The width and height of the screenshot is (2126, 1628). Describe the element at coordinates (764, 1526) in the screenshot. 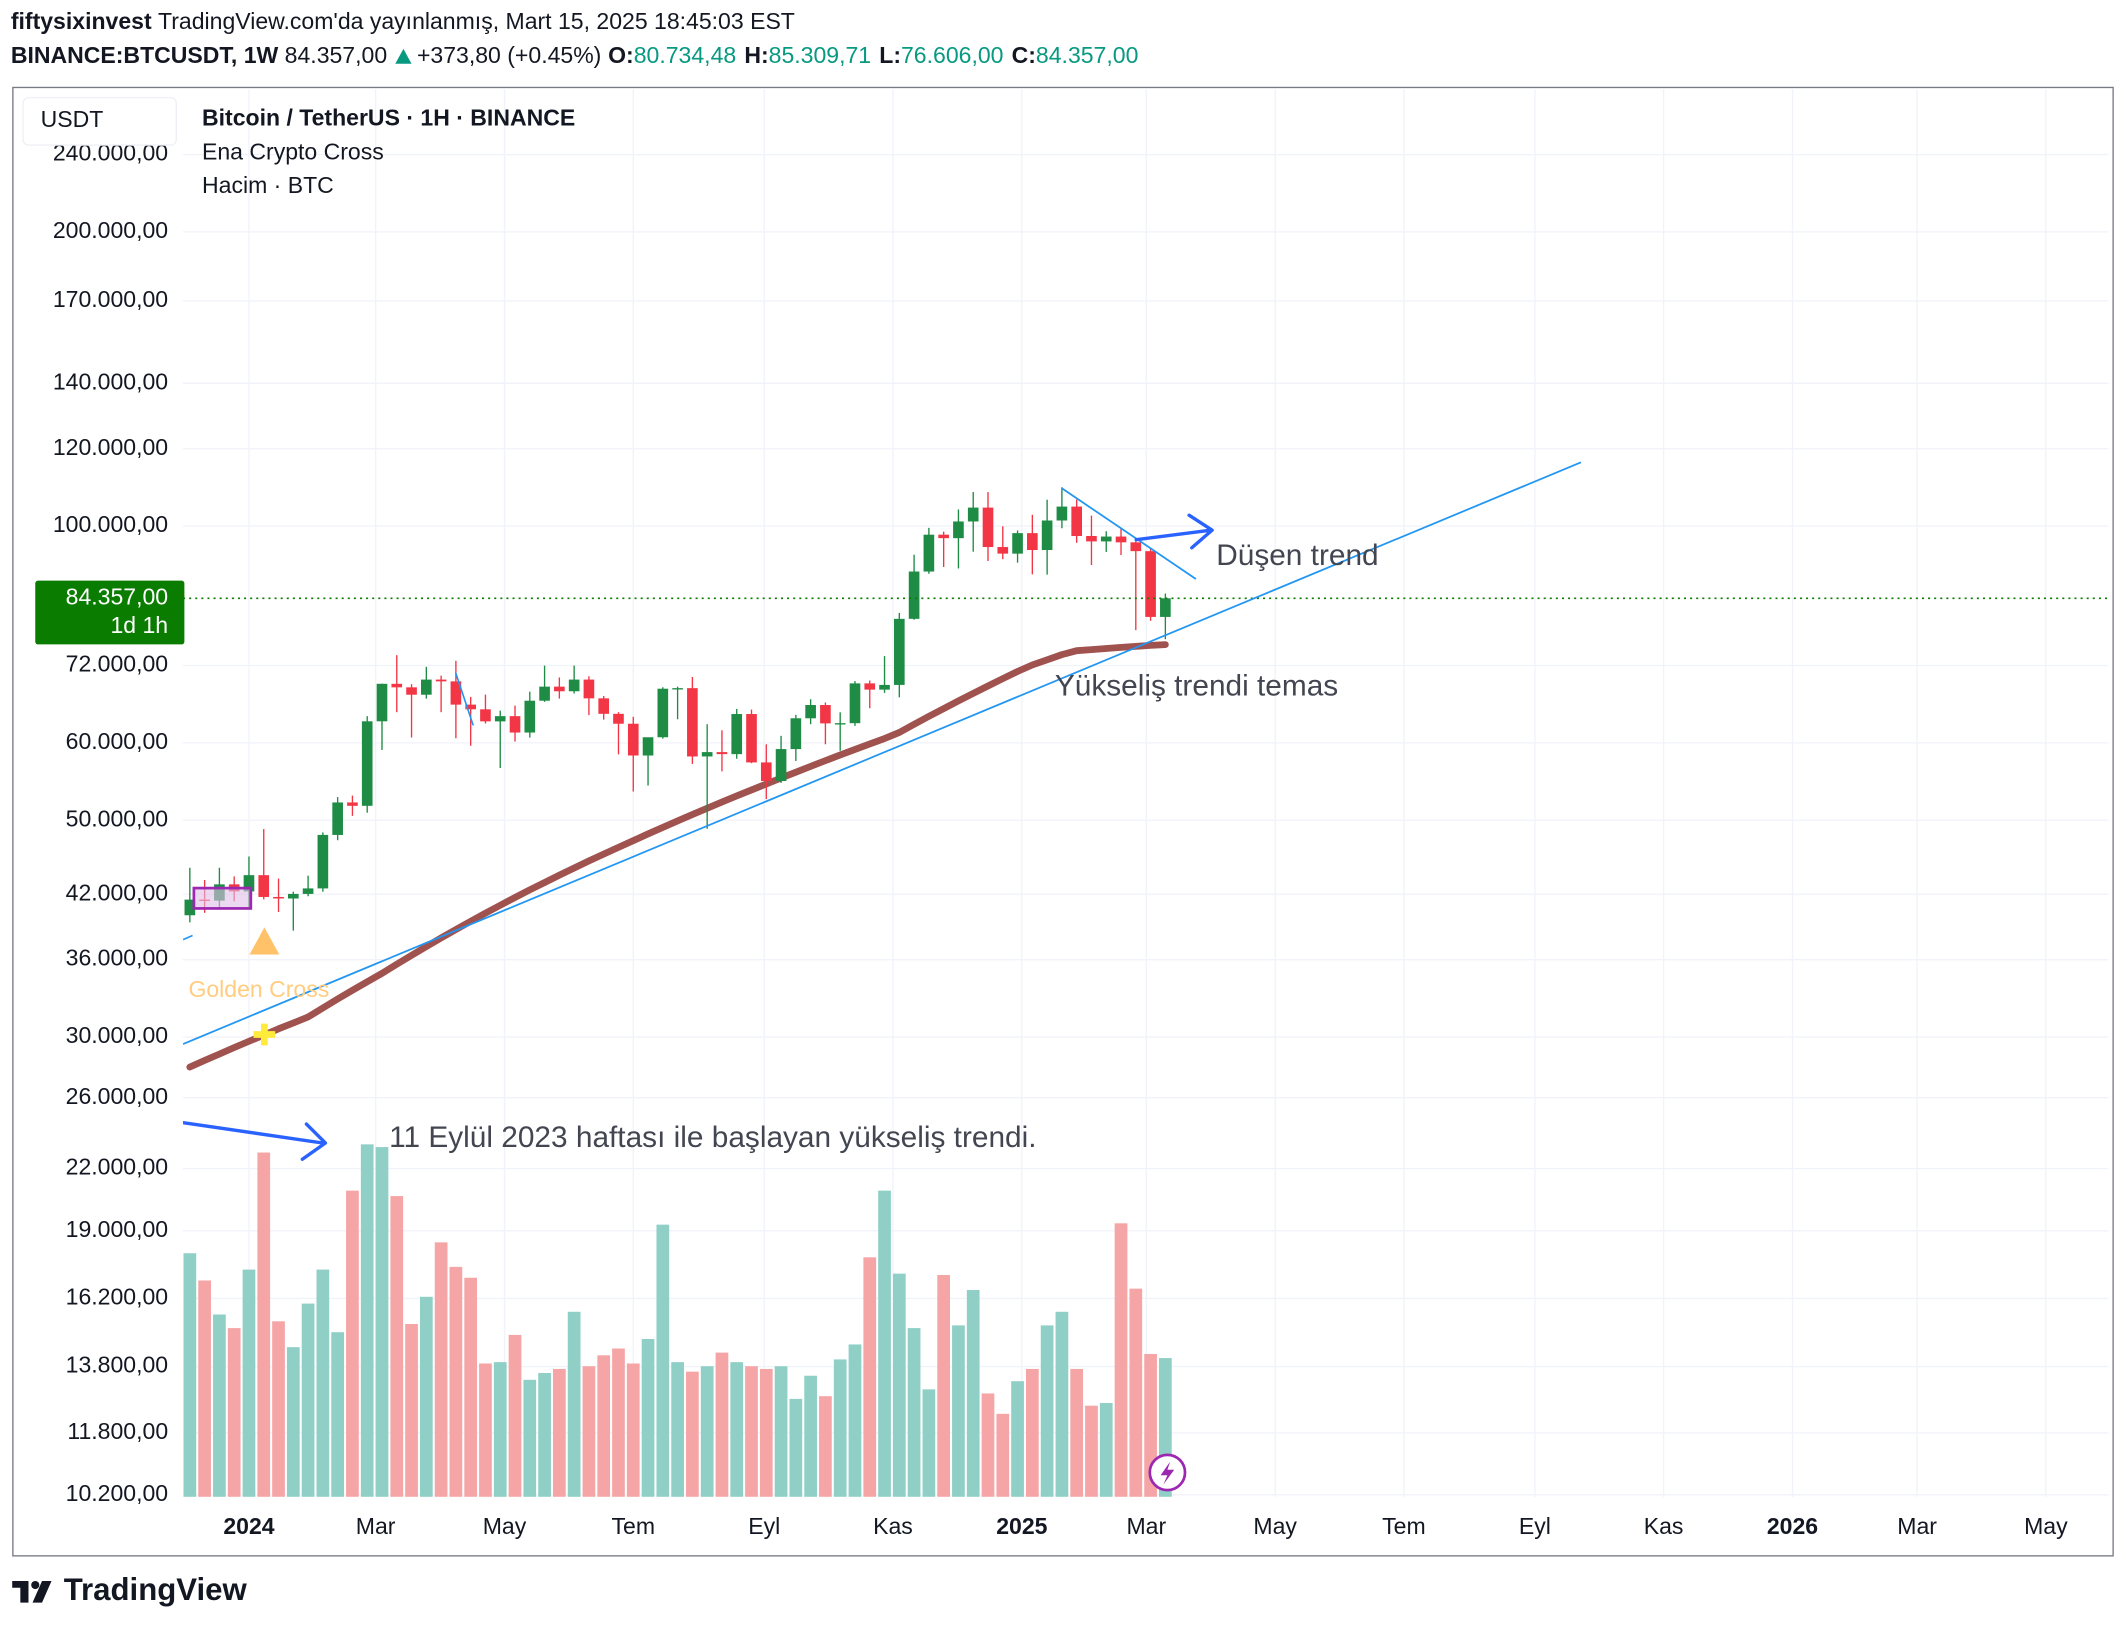

I see `x-tick-label: Eyl` at that location.